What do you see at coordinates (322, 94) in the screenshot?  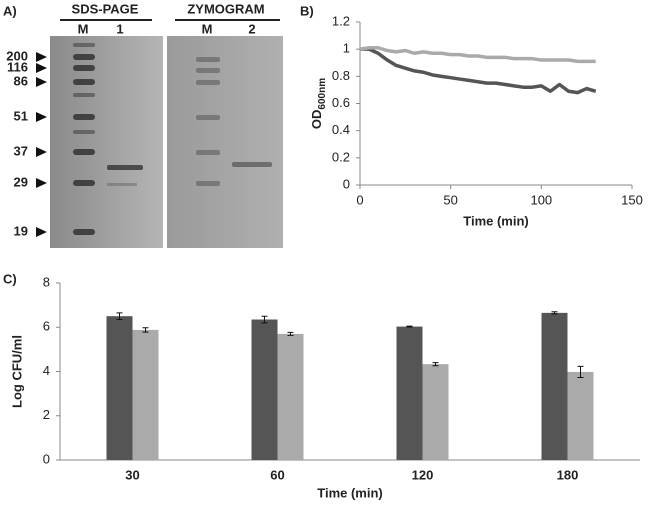 I see `y-axis-title-sub: 600nm` at bounding box center [322, 94].